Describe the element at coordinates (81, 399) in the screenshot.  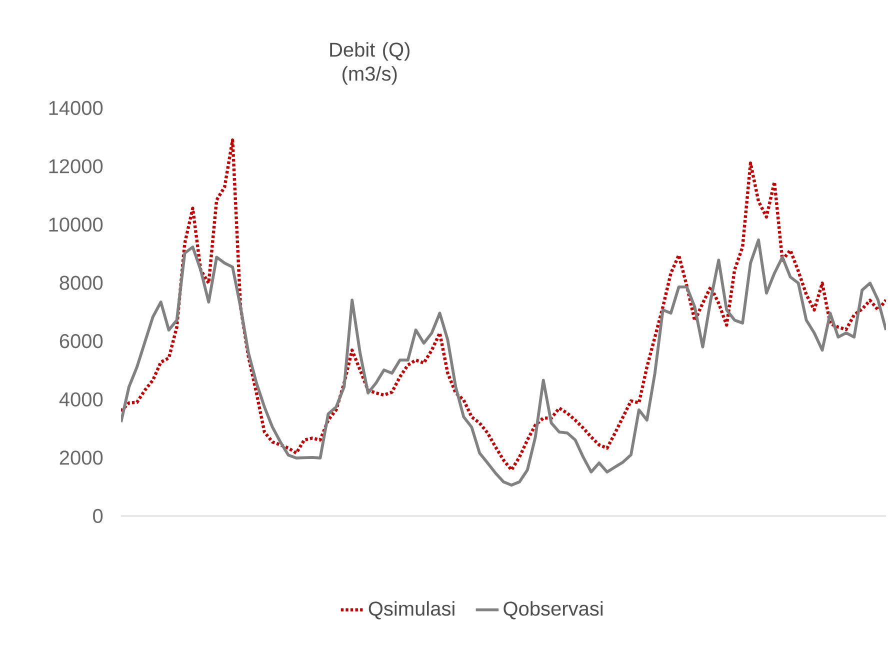
I see `y-tick-label: 4000` at that location.